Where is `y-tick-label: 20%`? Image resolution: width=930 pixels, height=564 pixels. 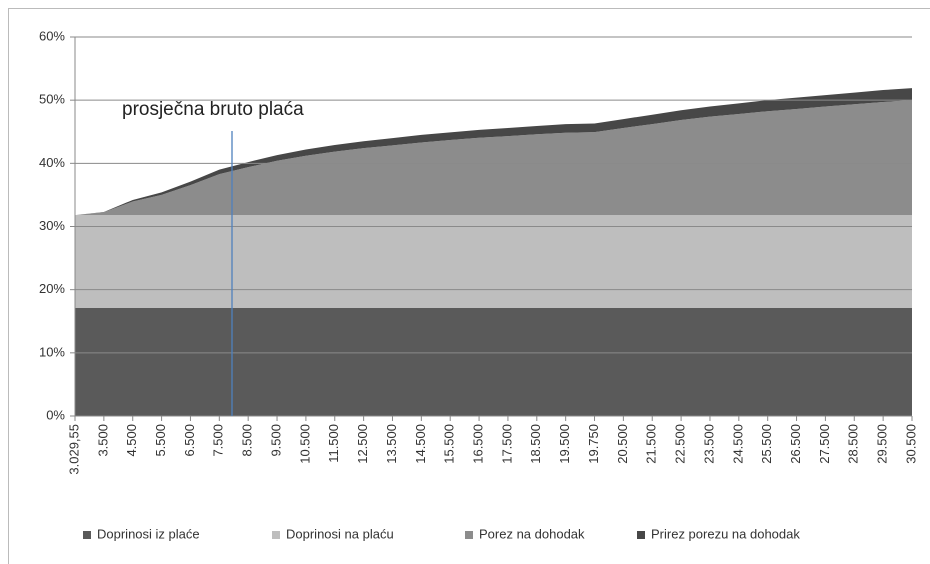 y-tick-label: 20% is located at coordinates (52, 288).